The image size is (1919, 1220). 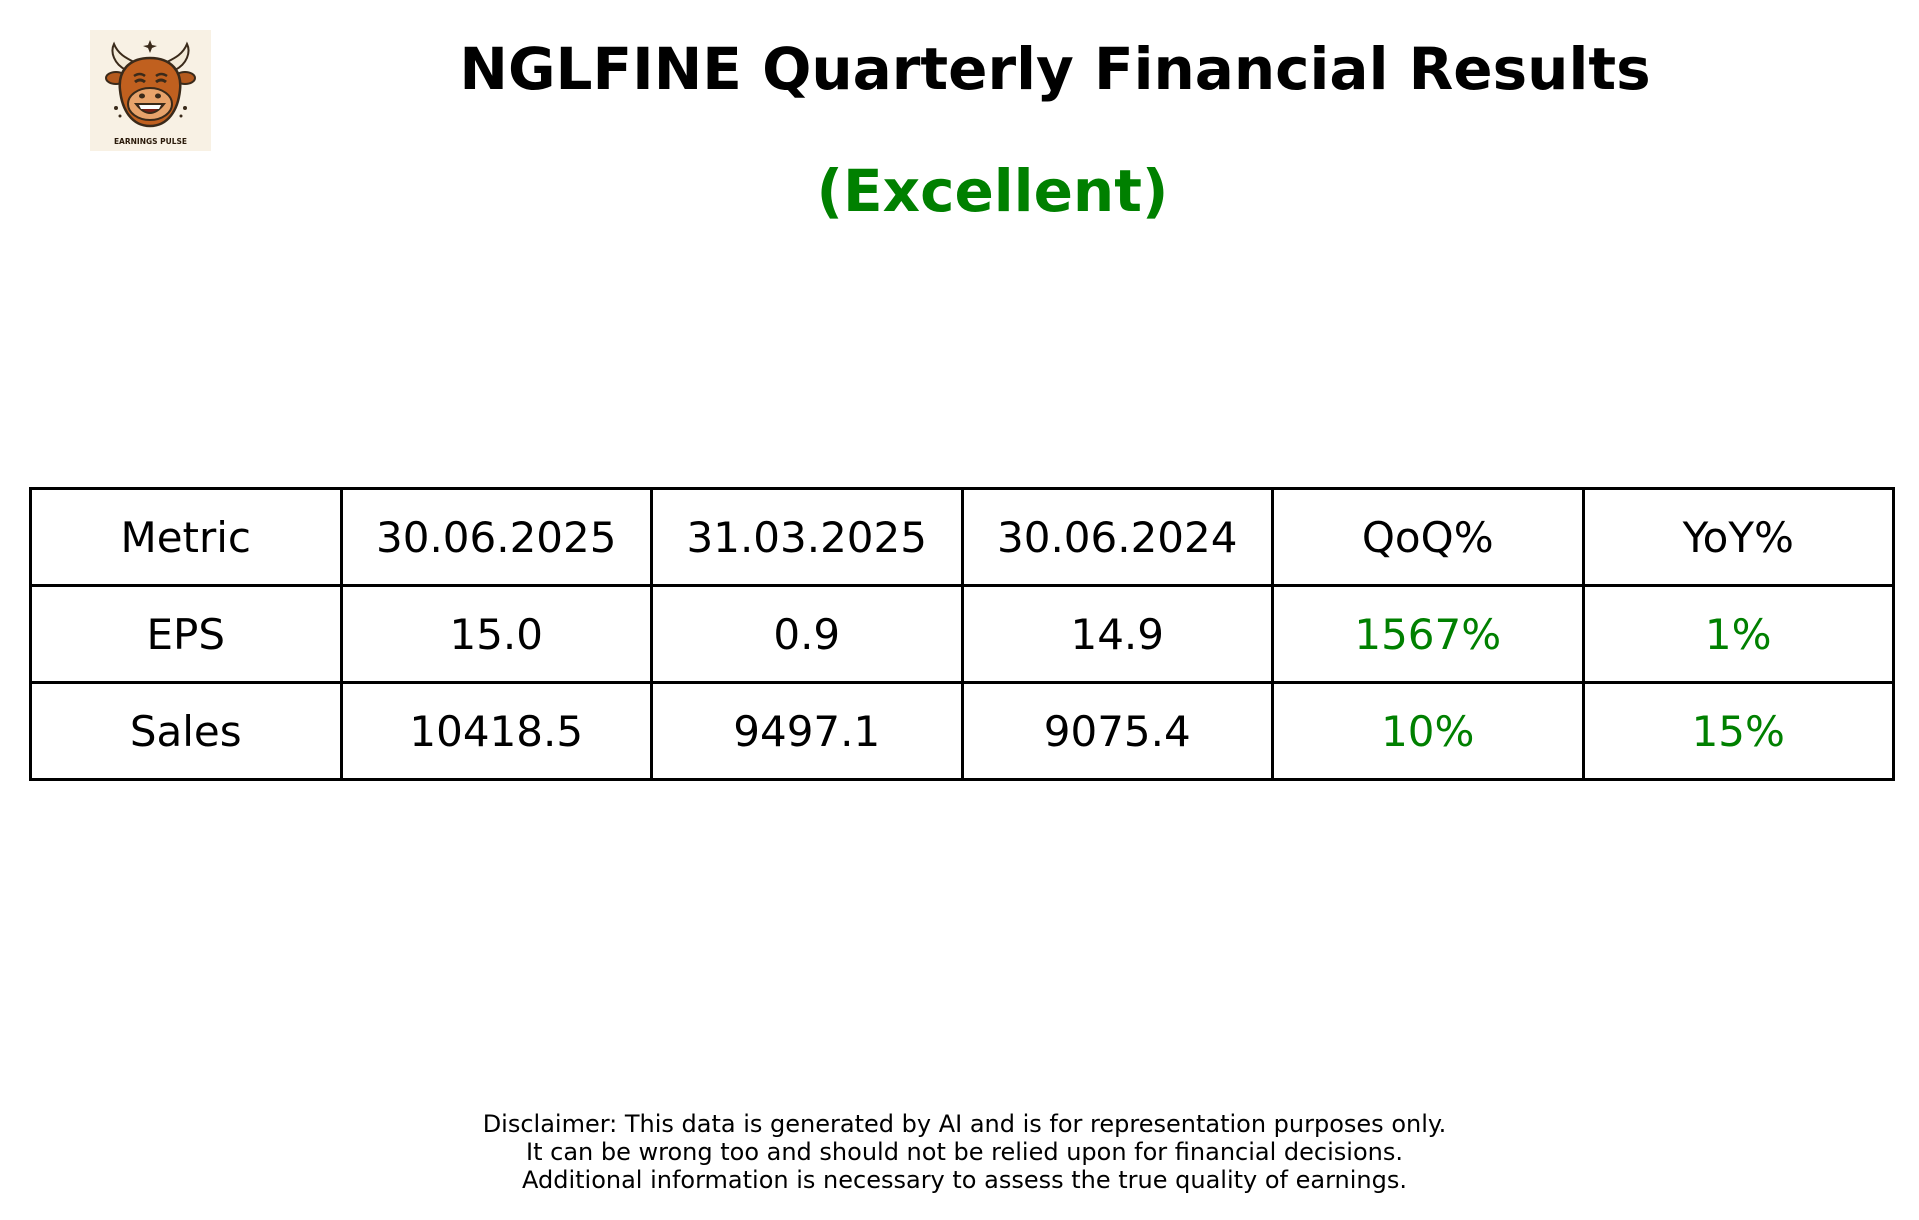 What do you see at coordinates (150, 141) in the screenshot?
I see `logo-caption: EARNINGS PULSE` at bounding box center [150, 141].